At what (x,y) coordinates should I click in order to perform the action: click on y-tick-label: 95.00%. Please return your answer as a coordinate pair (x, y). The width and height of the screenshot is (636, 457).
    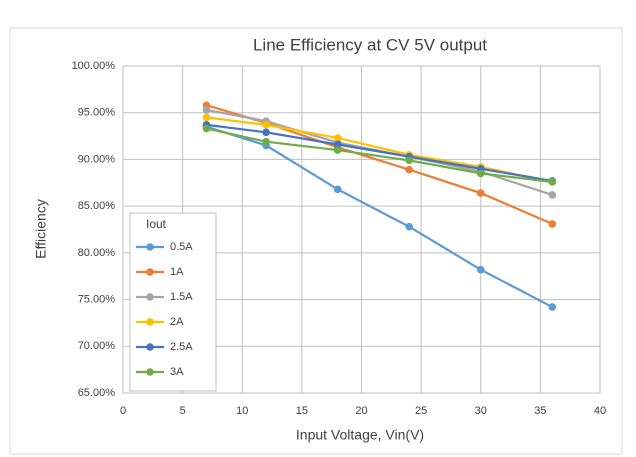
    Looking at the image, I should click on (97, 113).